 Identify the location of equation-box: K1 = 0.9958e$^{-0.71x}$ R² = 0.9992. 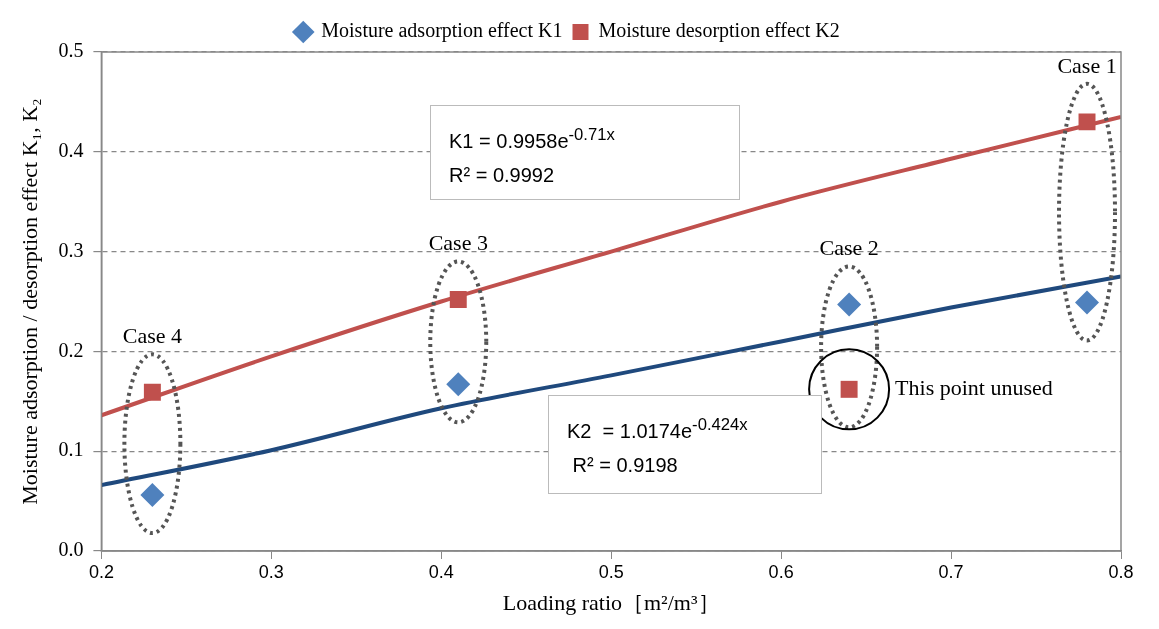
(585, 152).